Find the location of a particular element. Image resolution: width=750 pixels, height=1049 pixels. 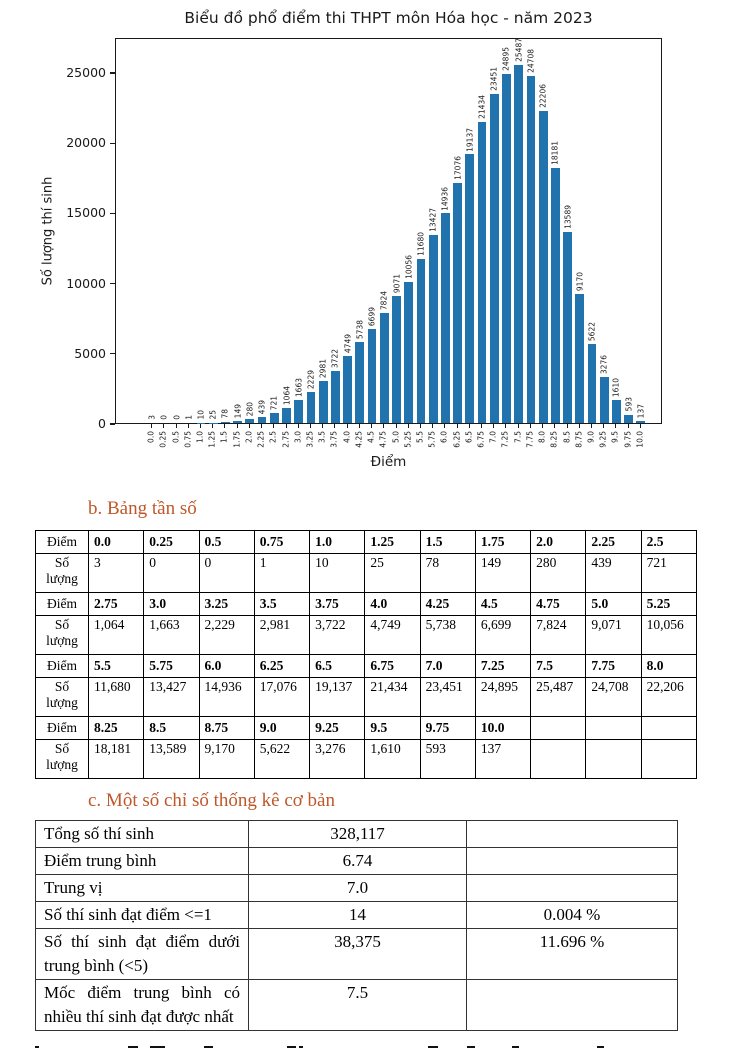

freq-count-cell: 14,936 is located at coordinates (226, 697).